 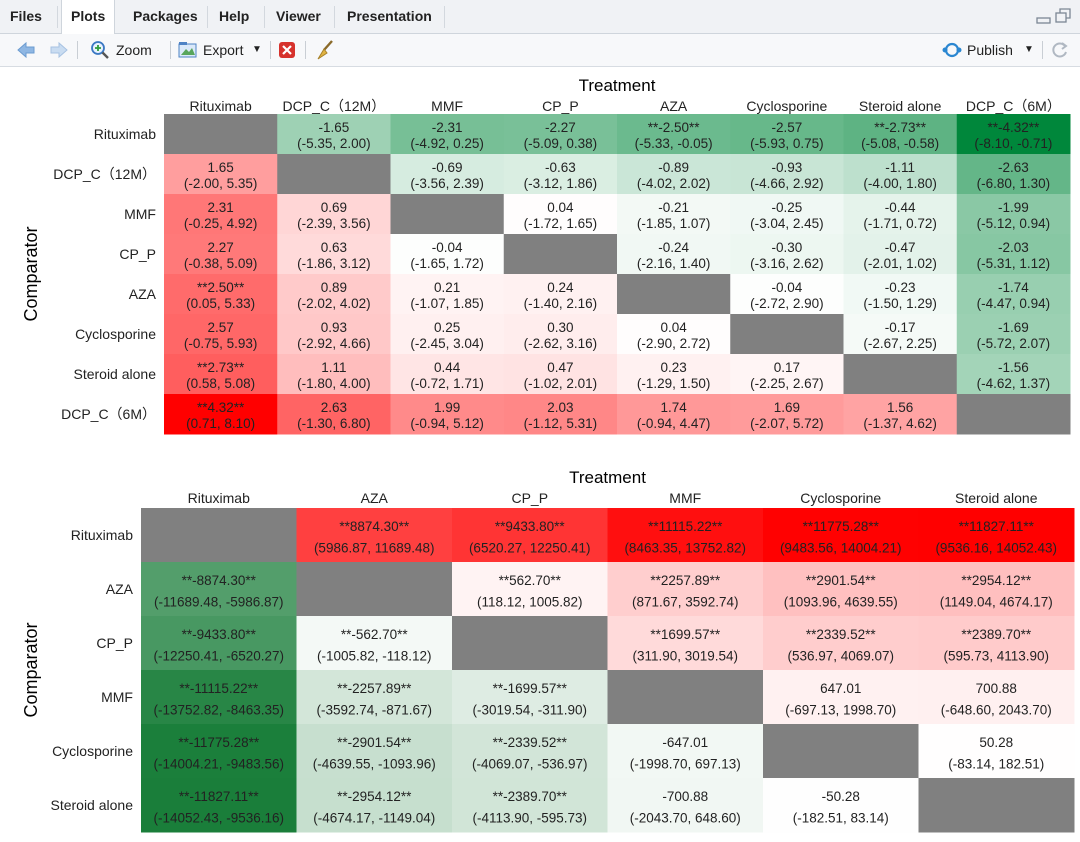 I want to click on column-header: AZA, so click(x=375, y=498).